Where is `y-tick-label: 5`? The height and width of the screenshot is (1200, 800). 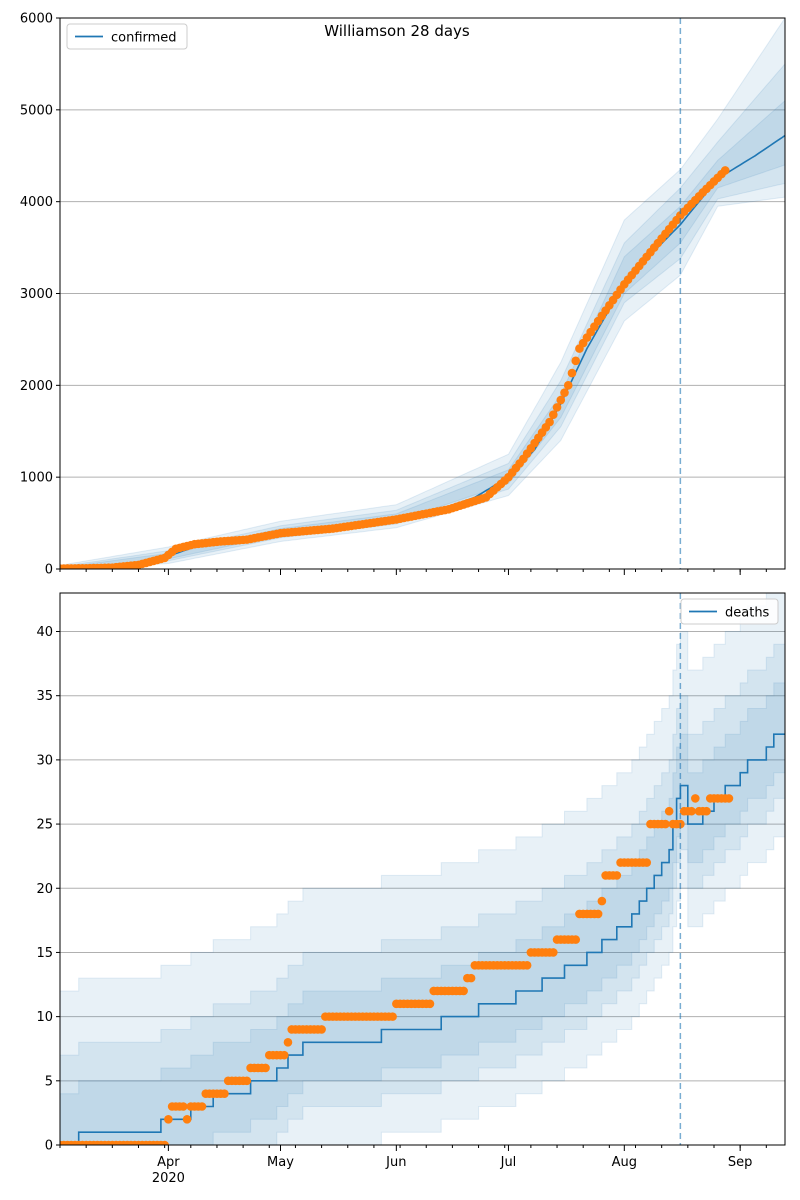
y-tick-label: 5 is located at coordinates (49, 1081).